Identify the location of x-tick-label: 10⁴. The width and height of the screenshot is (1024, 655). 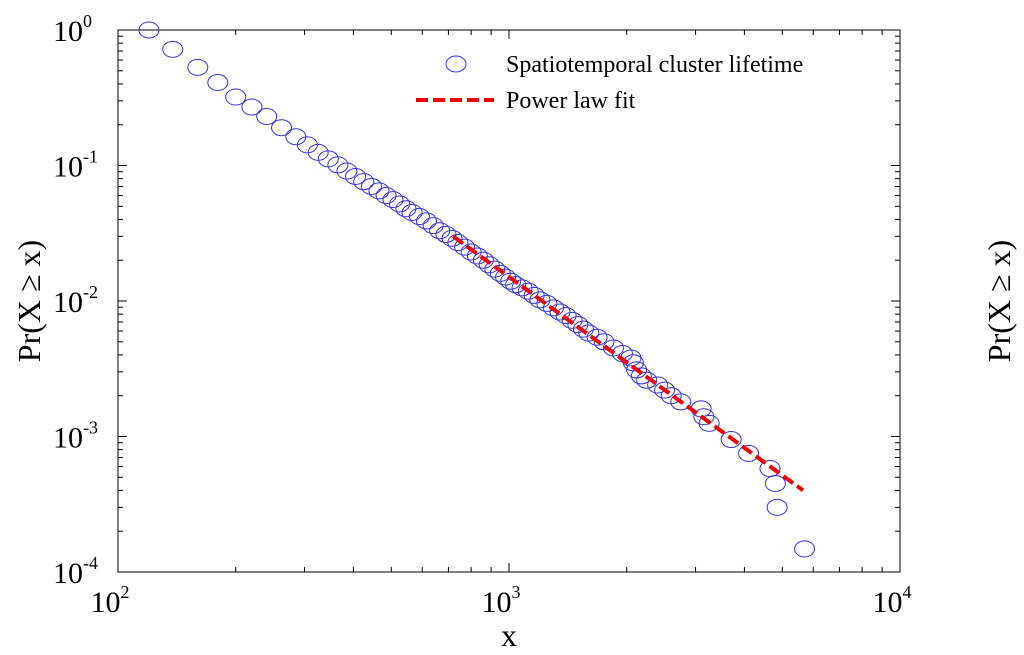
(892, 600).